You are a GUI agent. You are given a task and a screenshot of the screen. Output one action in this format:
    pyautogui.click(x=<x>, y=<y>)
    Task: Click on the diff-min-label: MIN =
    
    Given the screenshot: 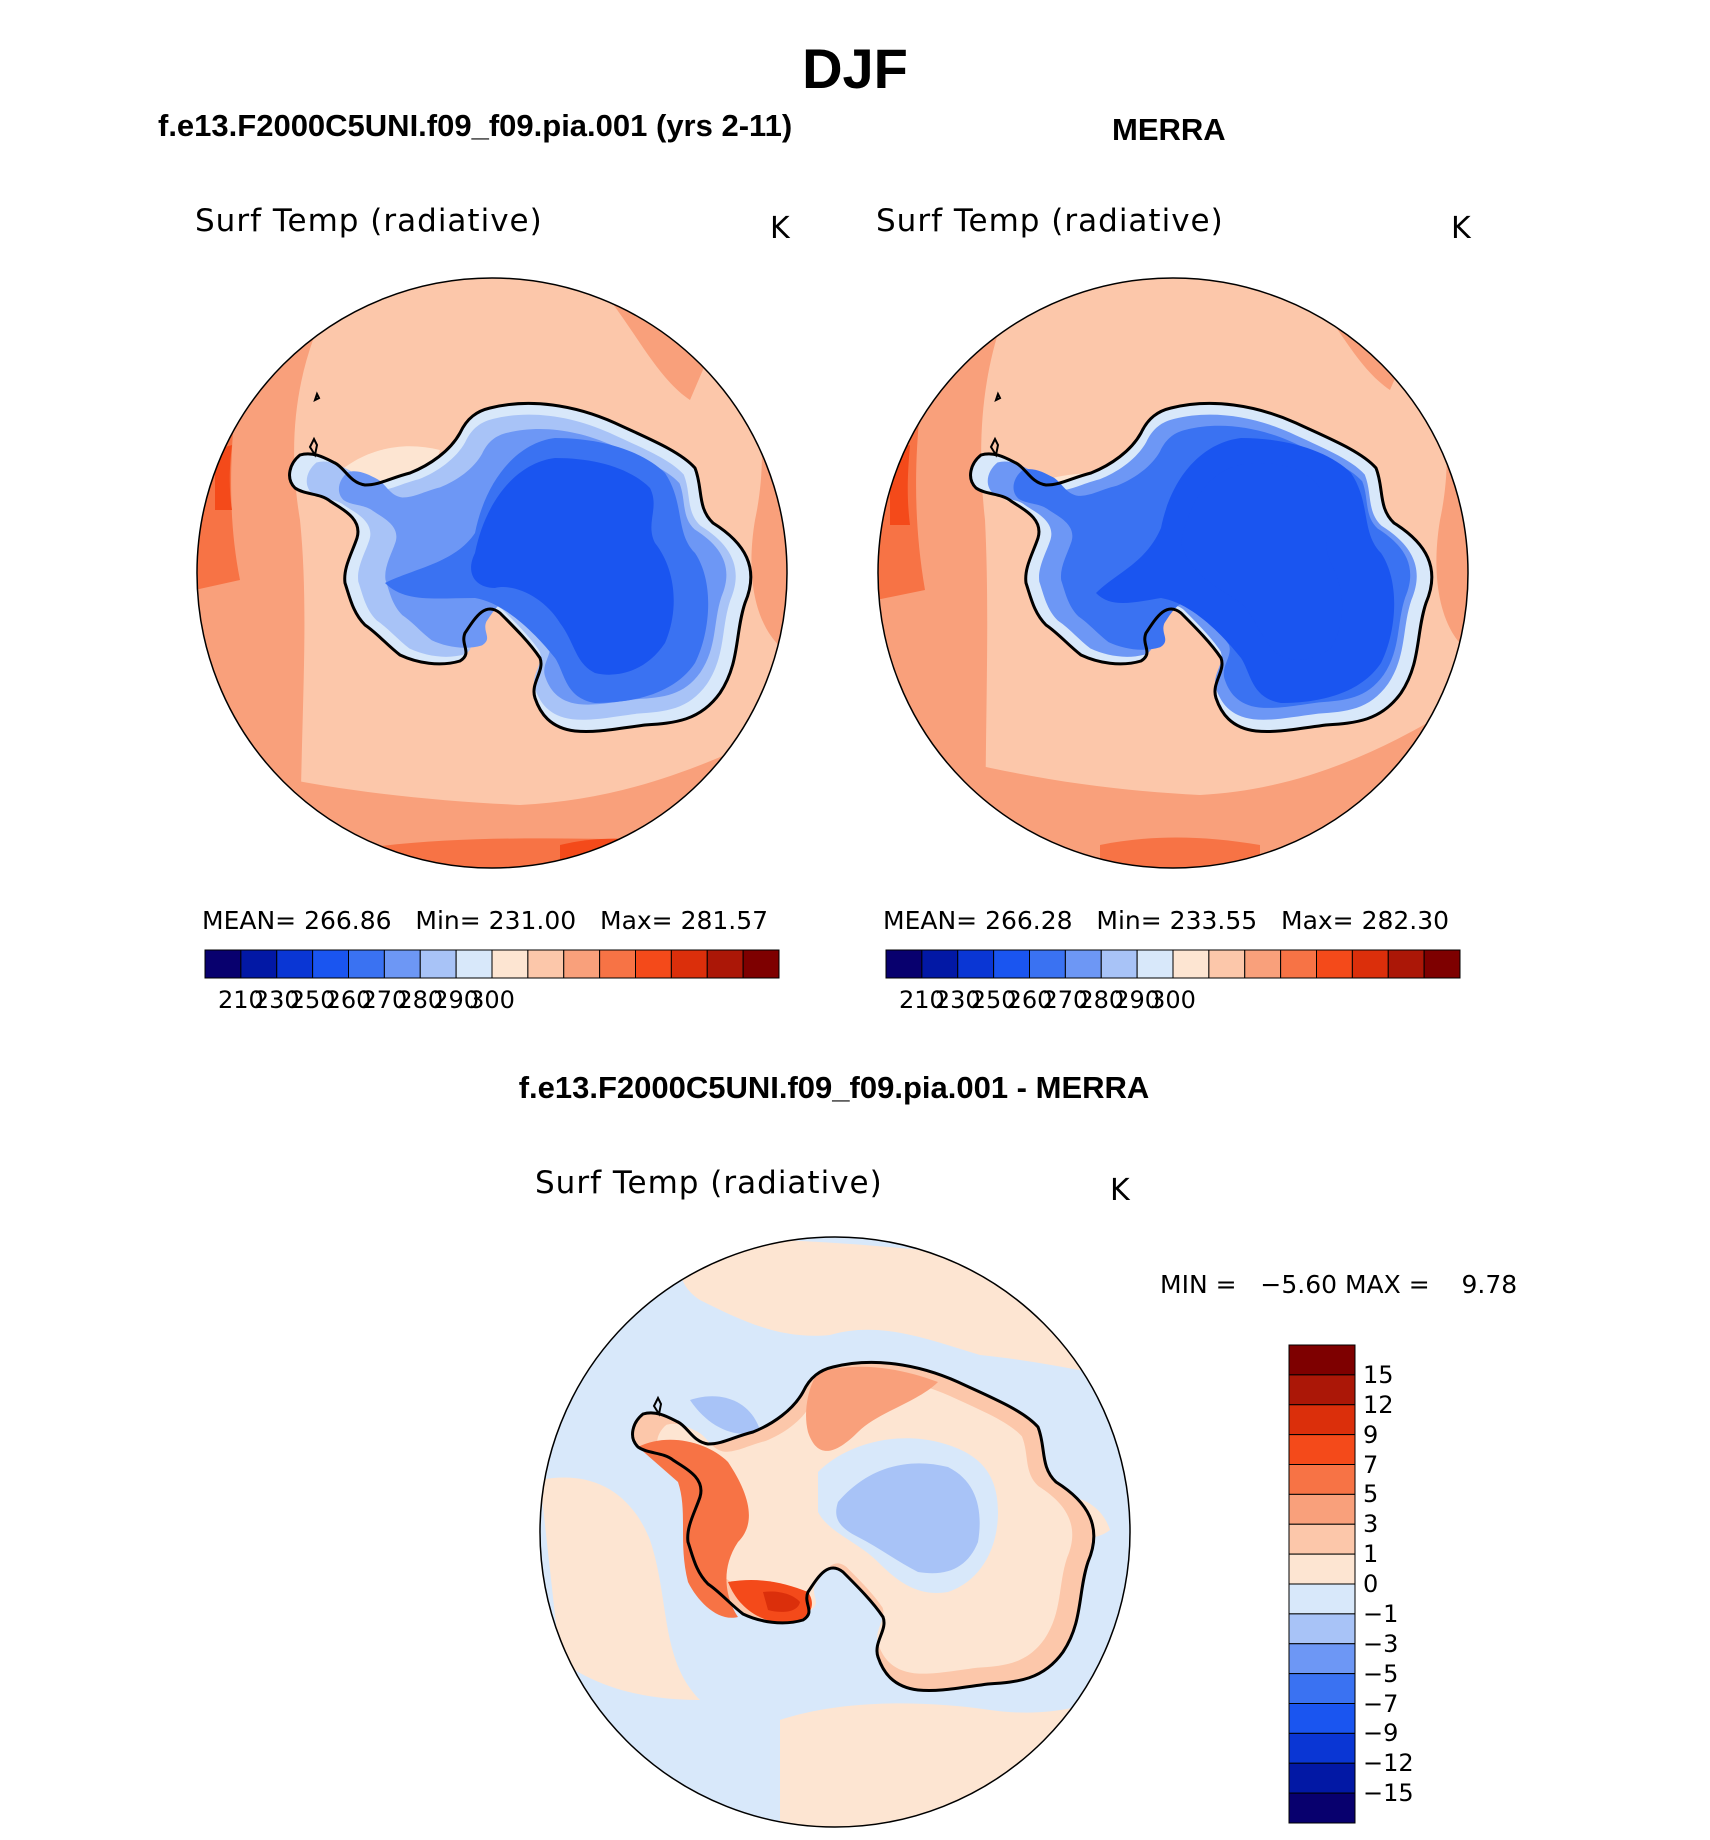 What is the action you would take?
    pyautogui.click(x=1198, y=1284)
    